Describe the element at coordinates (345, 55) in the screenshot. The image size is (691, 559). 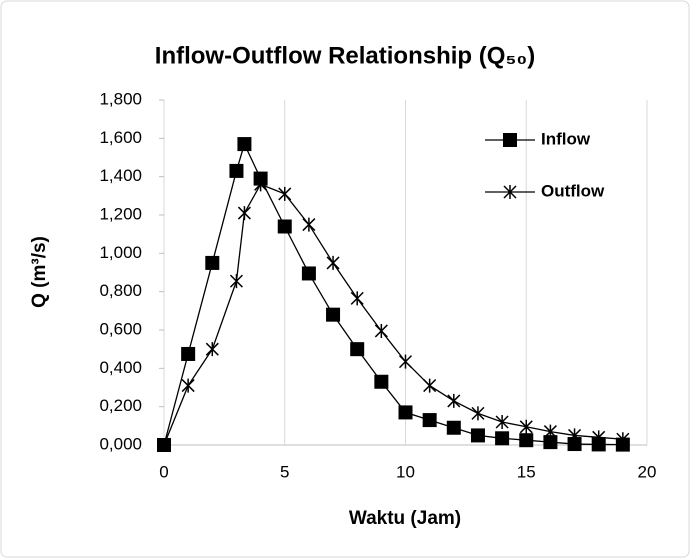
I see `chart-title: Inflow-Outflow Relationship (Q₅₀)` at that location.